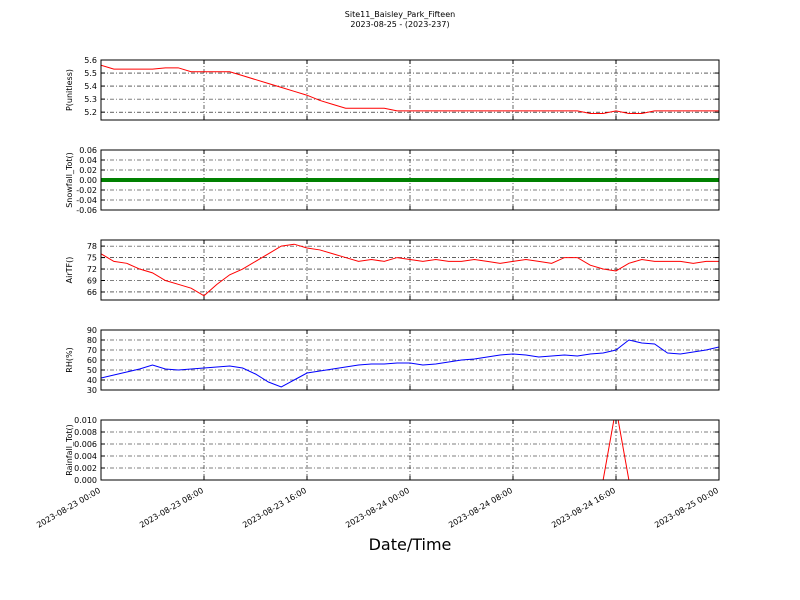 This screenshot has height=600, width=800. Describe the element at coordinates (69, 90) in the screenshot. I see `y-axis-label: P(unitless)` at that location.